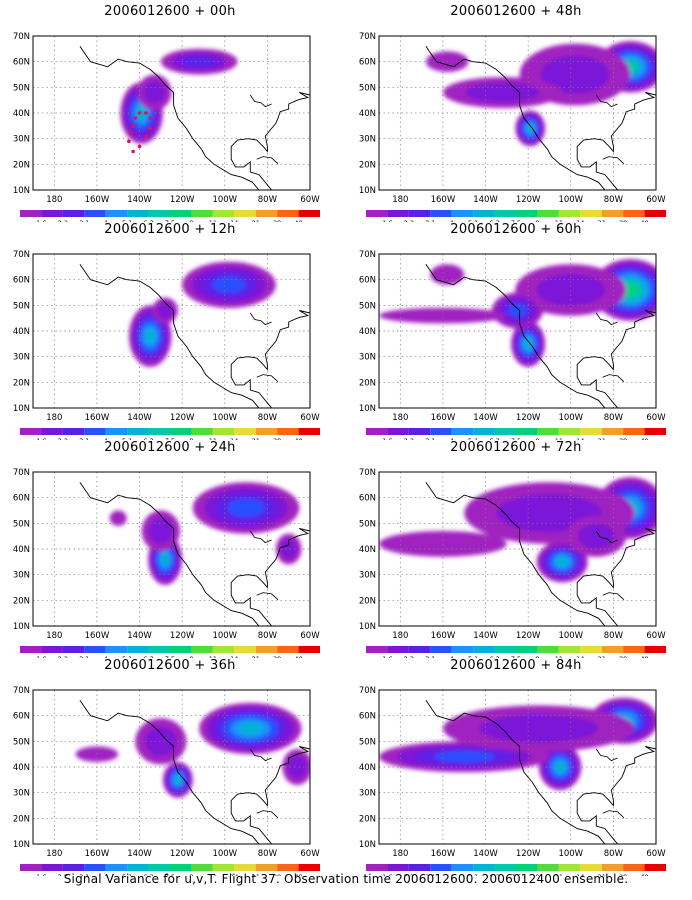 Image resolution: width=692 pixels, height=900 pixels. I want to click on great-lakes, so click(260, 537).